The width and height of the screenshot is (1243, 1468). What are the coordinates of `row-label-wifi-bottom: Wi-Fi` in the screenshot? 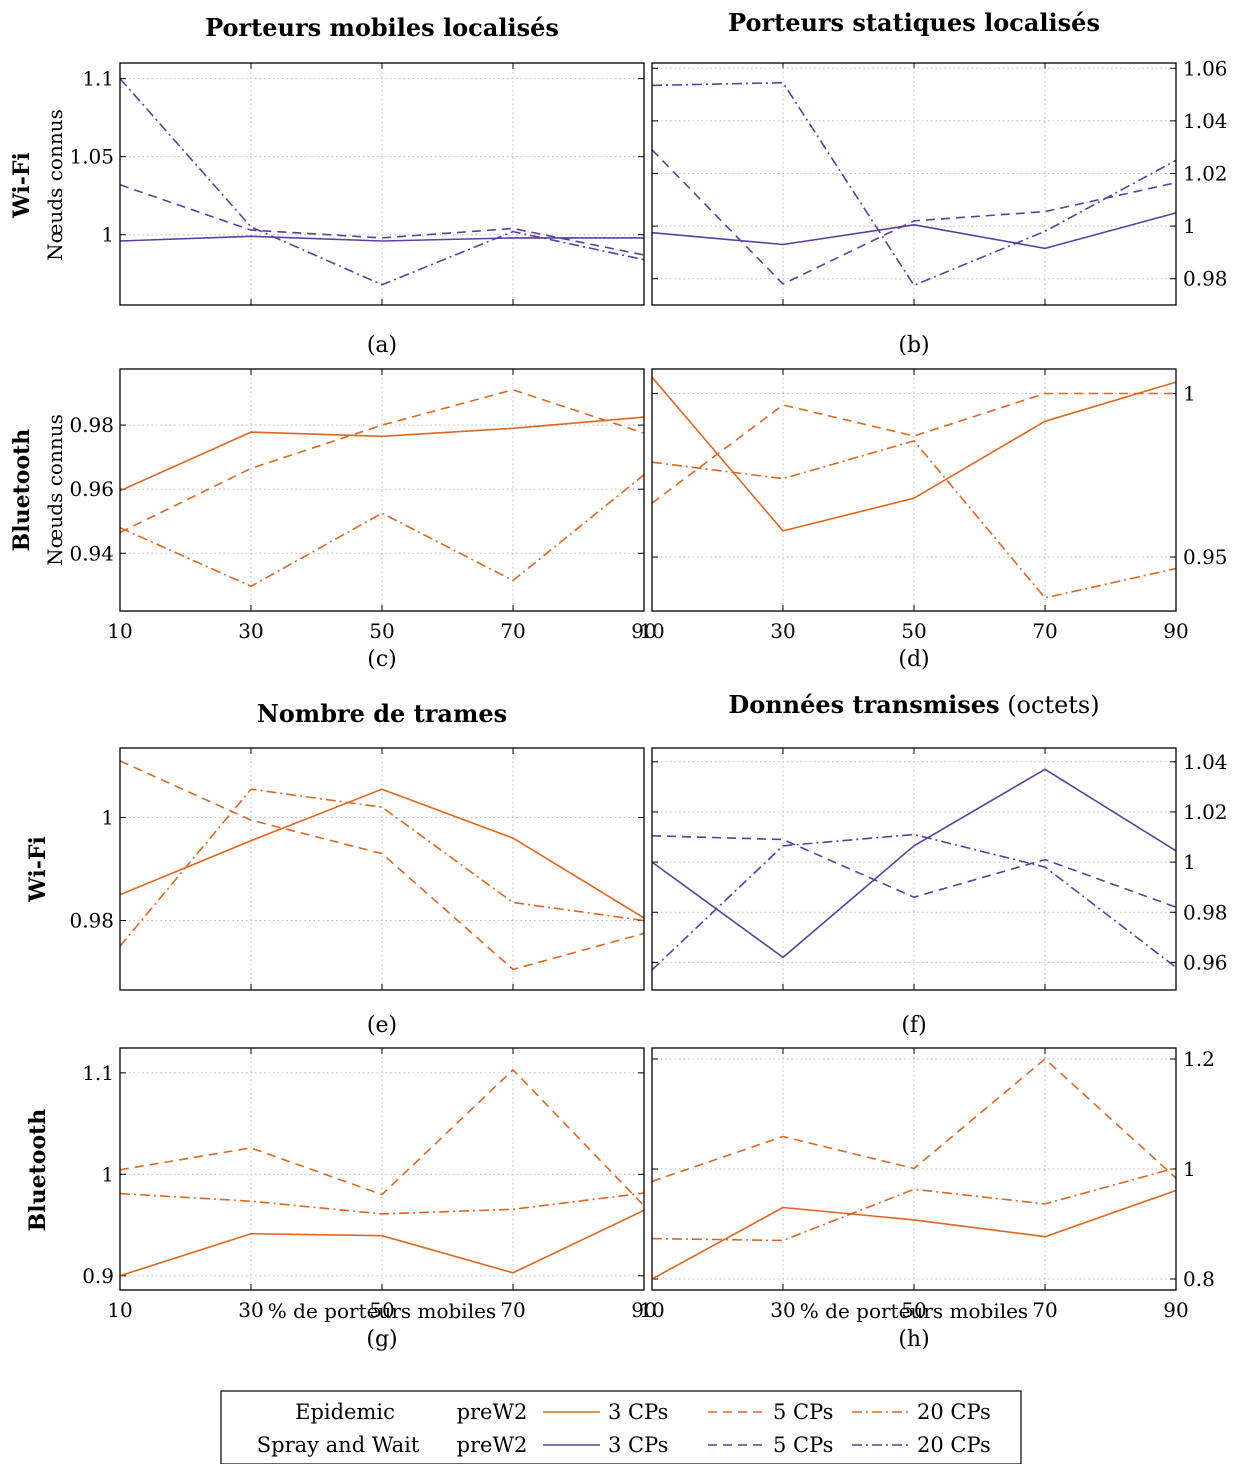 It's located at (38, 869).